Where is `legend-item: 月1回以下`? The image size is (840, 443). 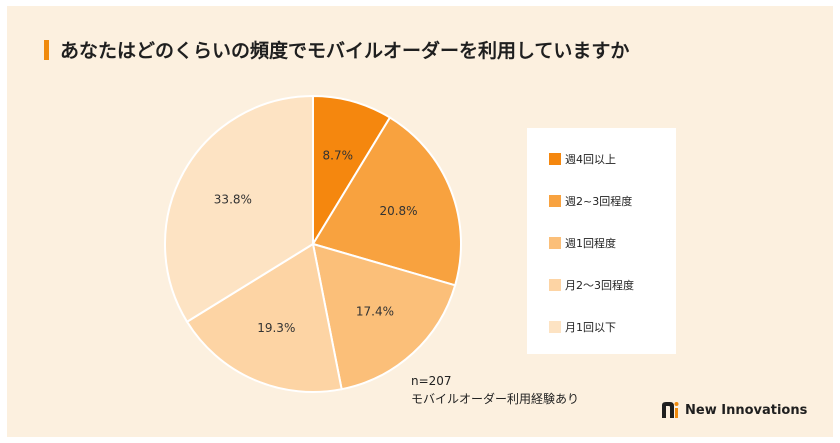 legend-item: 月1回以下 is located at coordinates (582, 327).